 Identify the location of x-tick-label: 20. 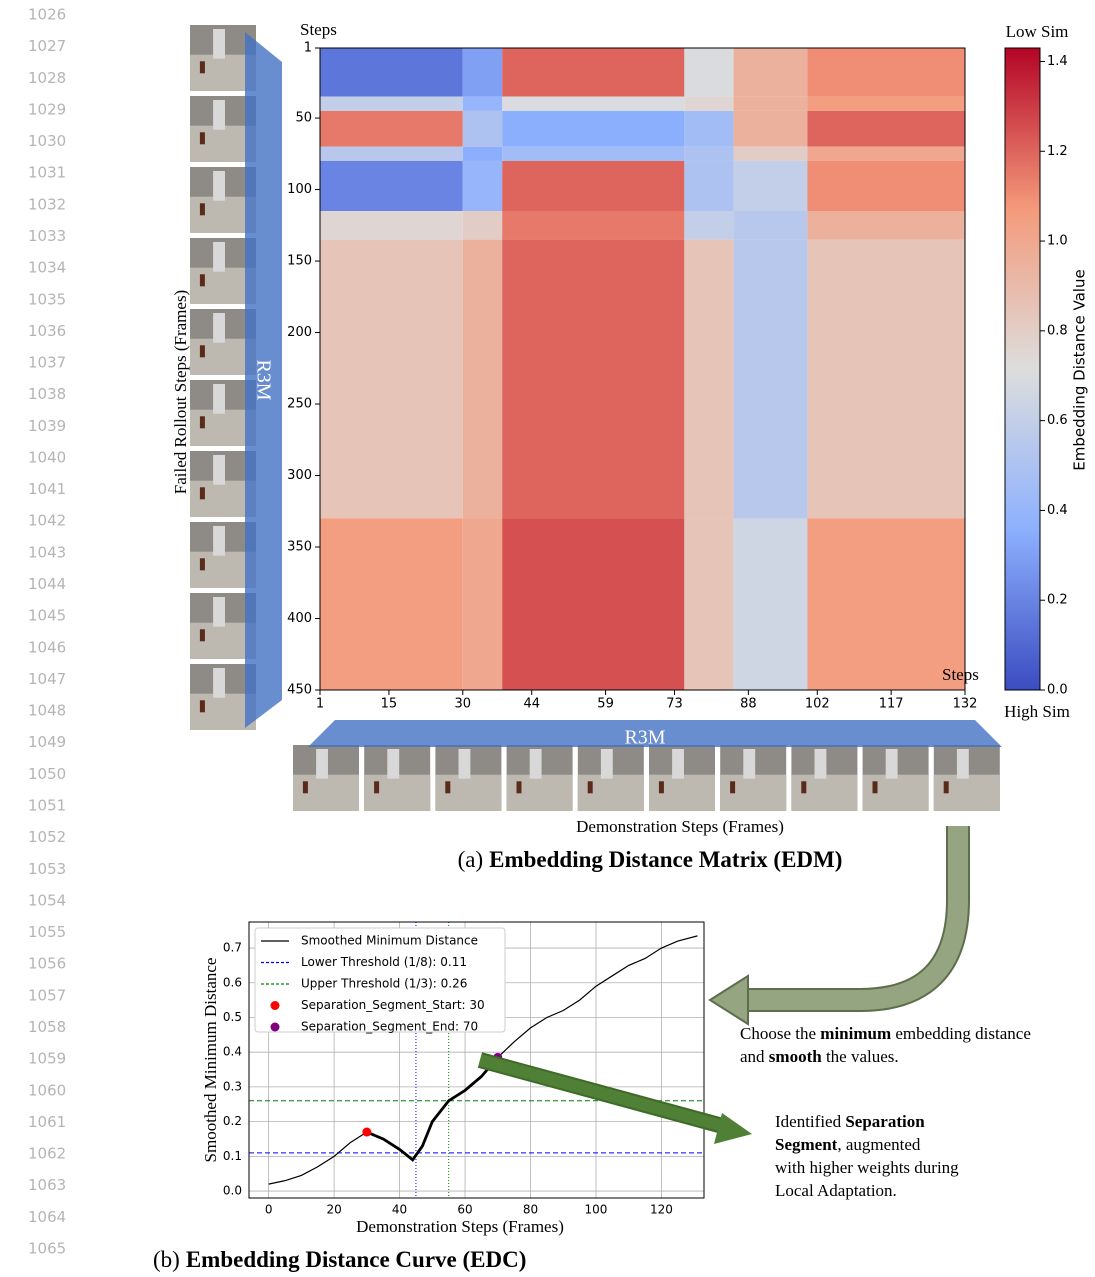
(333, 1210).